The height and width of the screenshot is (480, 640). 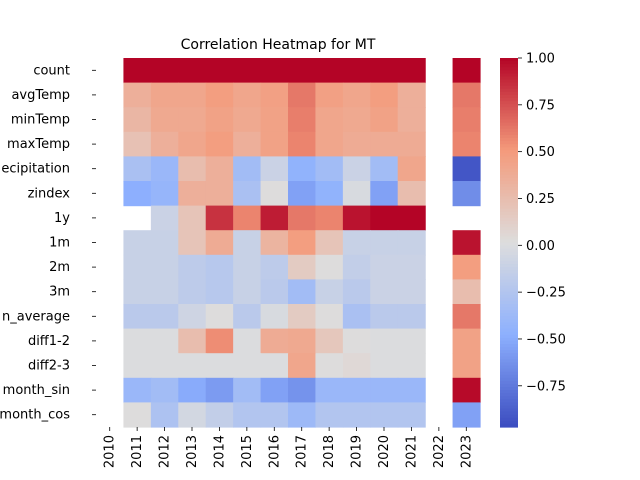 What do you see at coordinates (36, 390) in the screenshot?
I see `row-label: month_sin` at bounding box center [36, 390].